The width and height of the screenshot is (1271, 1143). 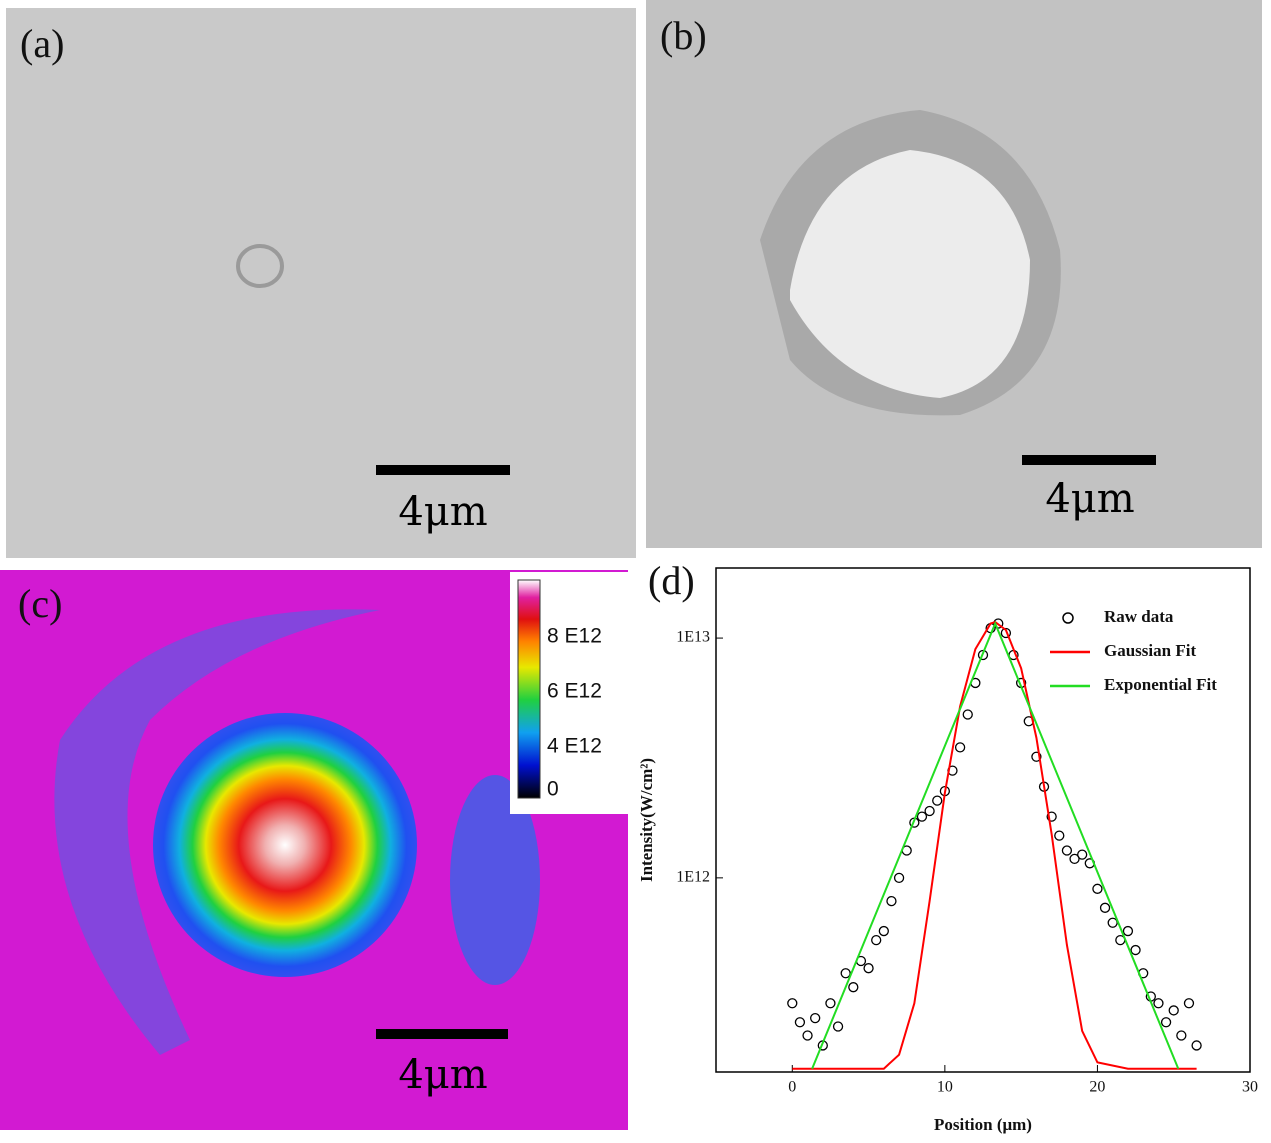 What do you see at coordinates (1250, 1087) in the screenshot?
I see `x-tick-label: 30` at bounding box center [1250, 1087].